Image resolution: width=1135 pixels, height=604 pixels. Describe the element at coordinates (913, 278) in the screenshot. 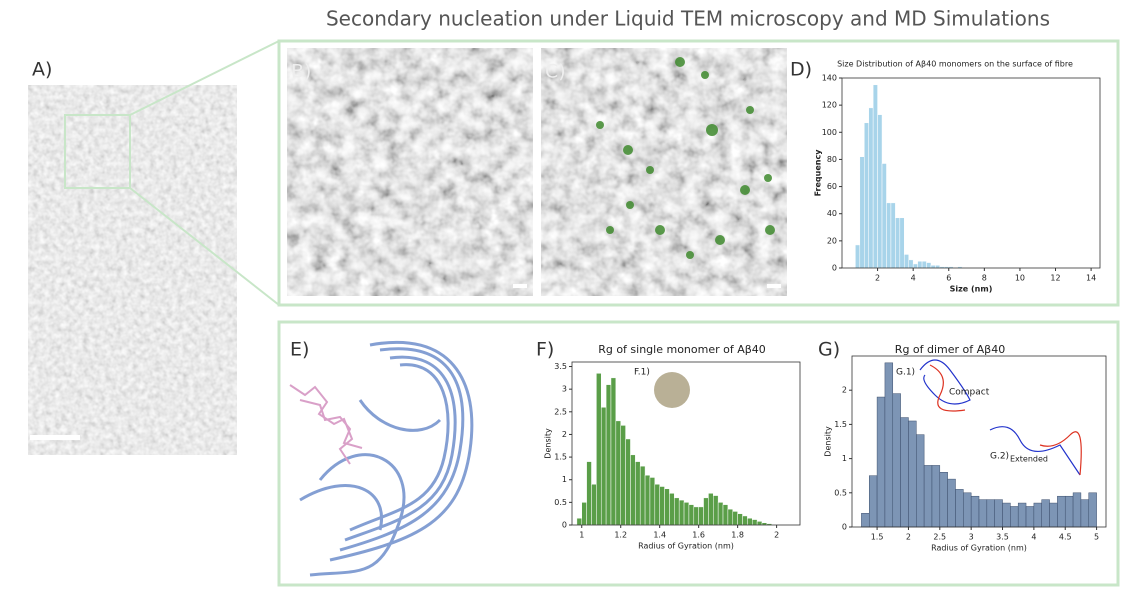

I see `x-tick-label: 4` at that location.